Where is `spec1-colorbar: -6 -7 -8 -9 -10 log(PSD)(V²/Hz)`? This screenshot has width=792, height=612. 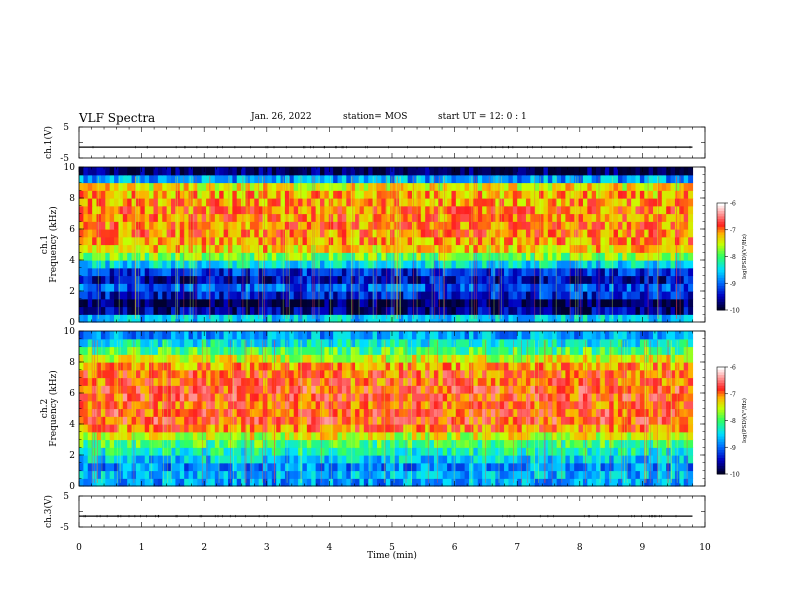
spec1-colorbar: -6 -7 -8 -9 -10 log(PSD)(V²/Hz) is located at coordinates (732, 258).